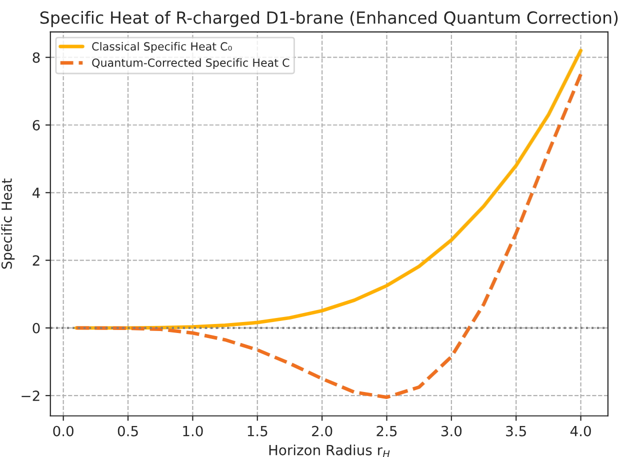  Describe the element at coordinates (516, 431) in the screenshot. I see `x-tick-label: 3.5` at that location.